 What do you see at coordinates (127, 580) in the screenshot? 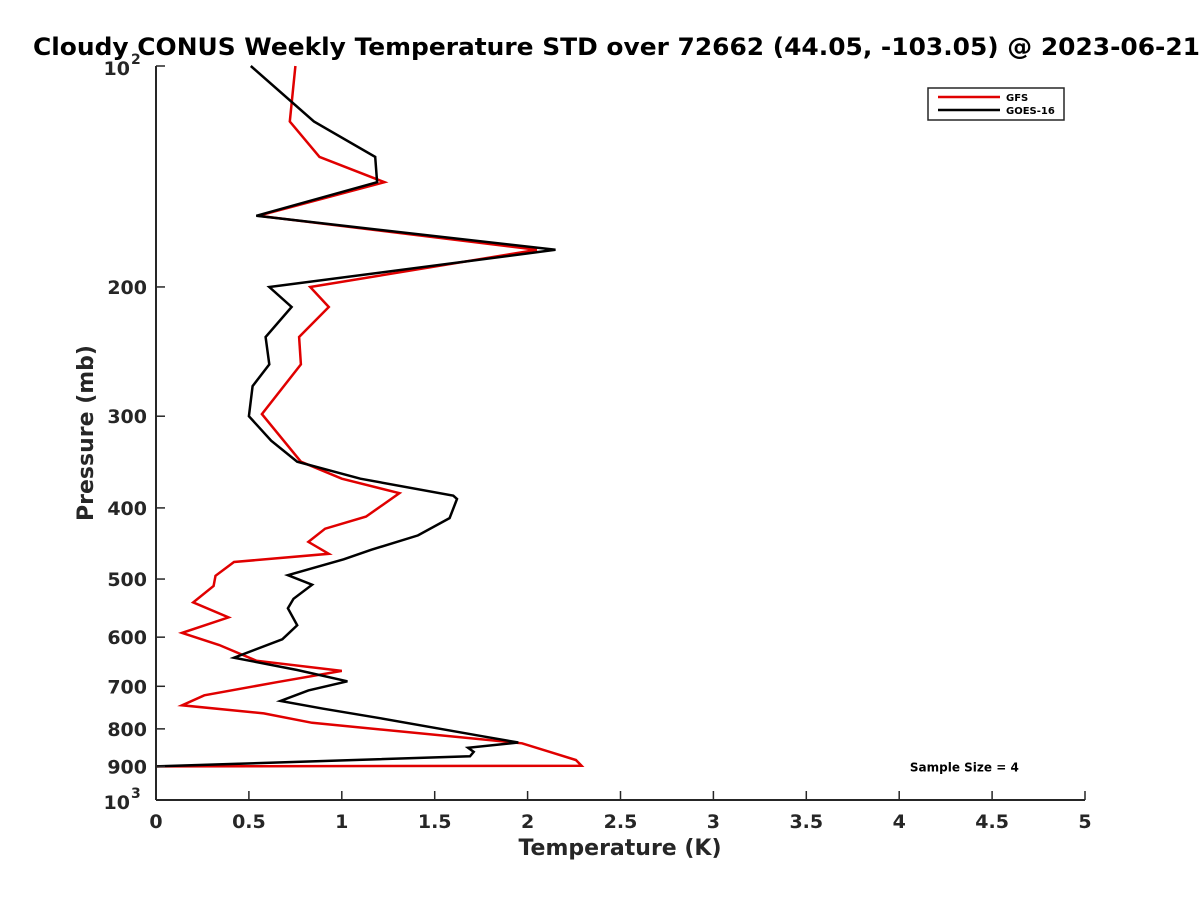
I see `y-tick-label: 500` at bounding box center [127, 580].